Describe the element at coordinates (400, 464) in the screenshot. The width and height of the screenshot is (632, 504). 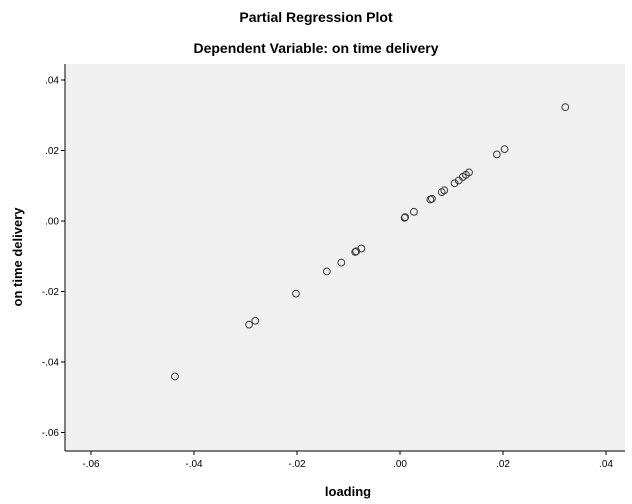
I see `x-tick-label: .00` at that location.